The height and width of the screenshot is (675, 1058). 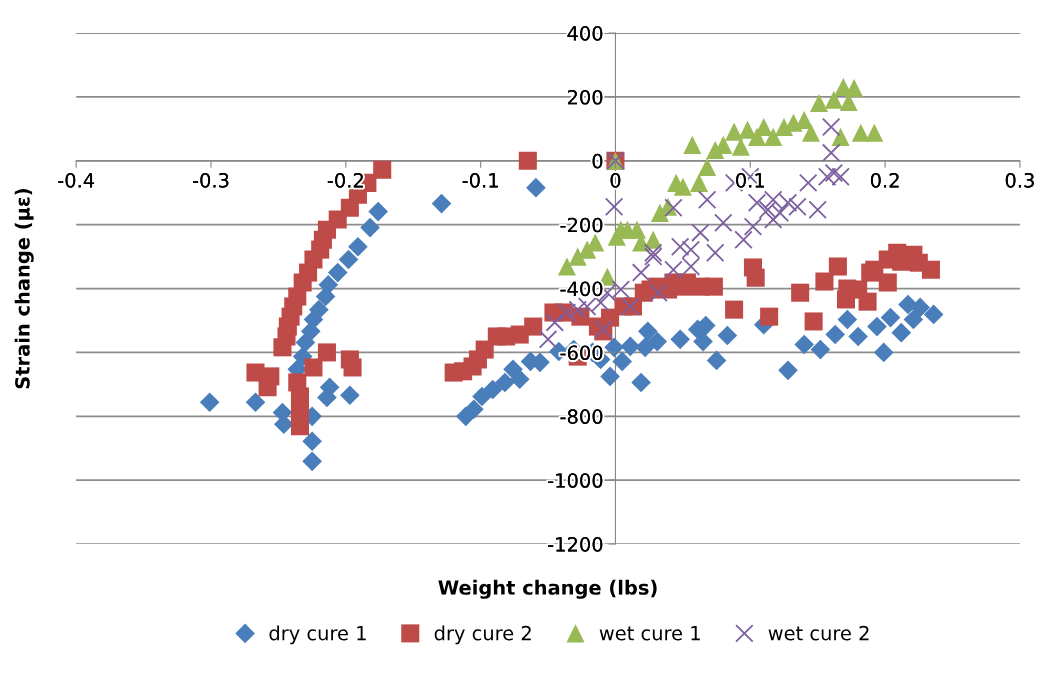 I want to click on y-tick-label: -200, so click(x=581, y=225).